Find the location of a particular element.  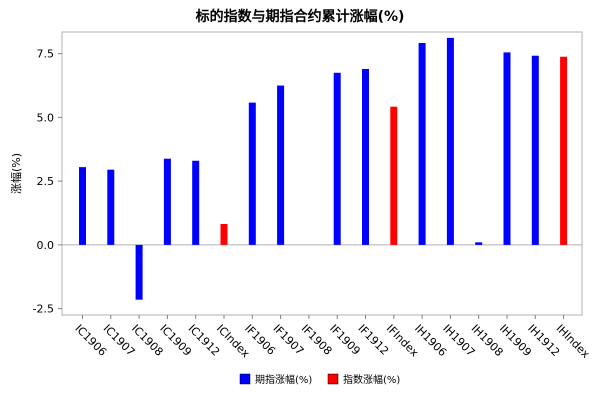

y-tick-label: 7.5 is located at coordinates (46, 54).